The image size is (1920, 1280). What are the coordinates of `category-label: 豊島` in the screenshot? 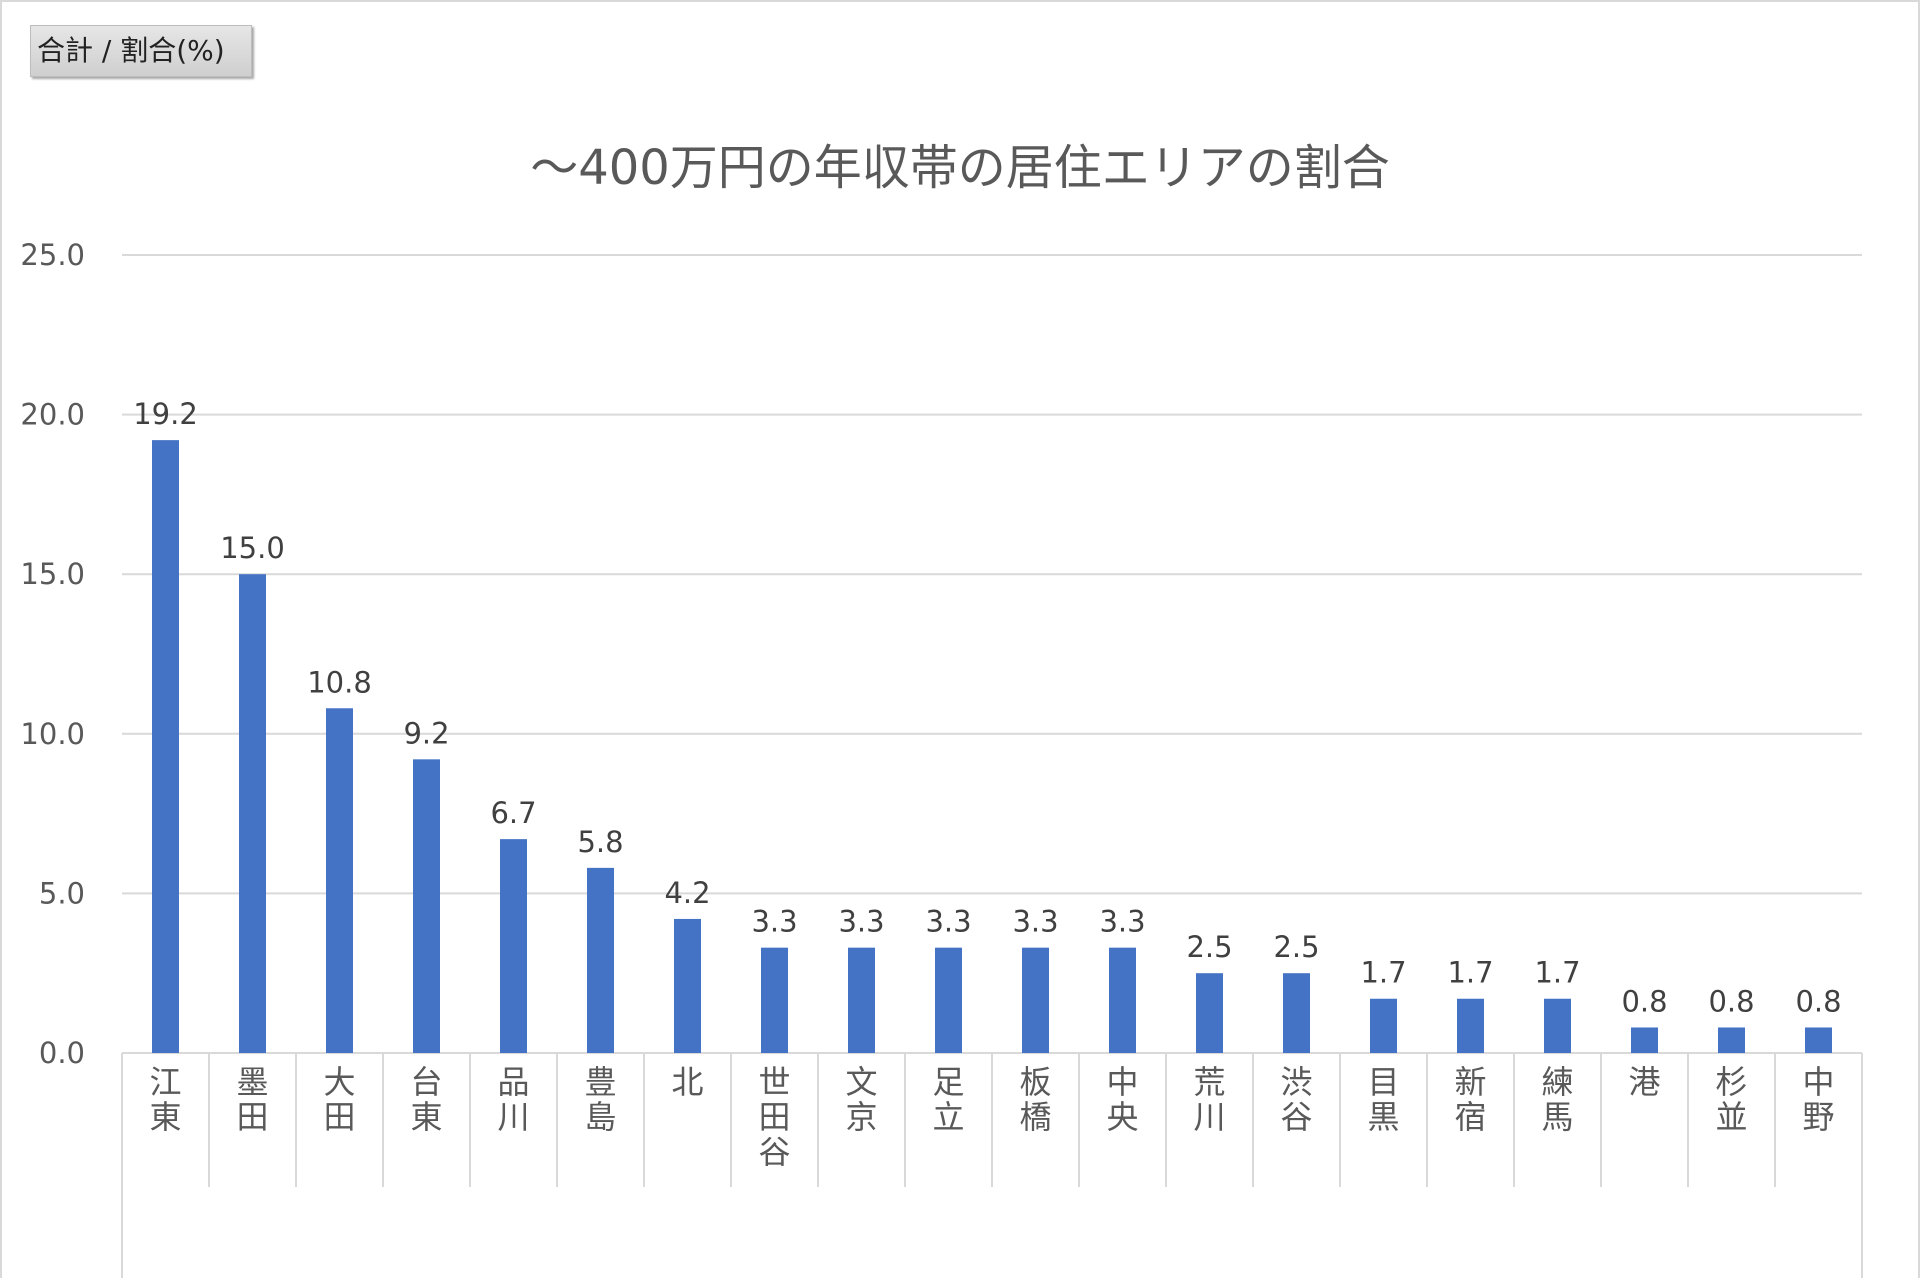 It's located at (600, 1099).